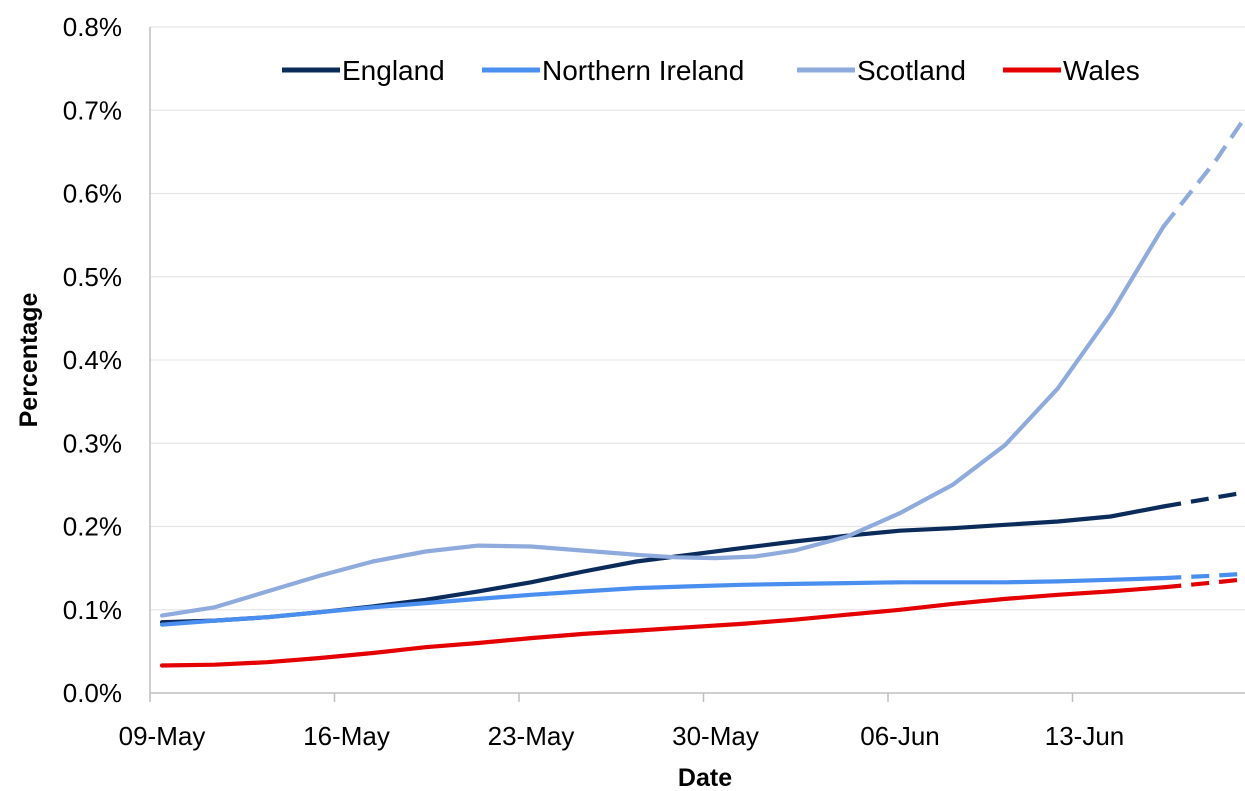 Image resolution: width=1245 pixels, height=791 pixels. Describe the element at coordinates (92, 527) in the screenshot. I see `y-tick-label: 0.2%` at that location.